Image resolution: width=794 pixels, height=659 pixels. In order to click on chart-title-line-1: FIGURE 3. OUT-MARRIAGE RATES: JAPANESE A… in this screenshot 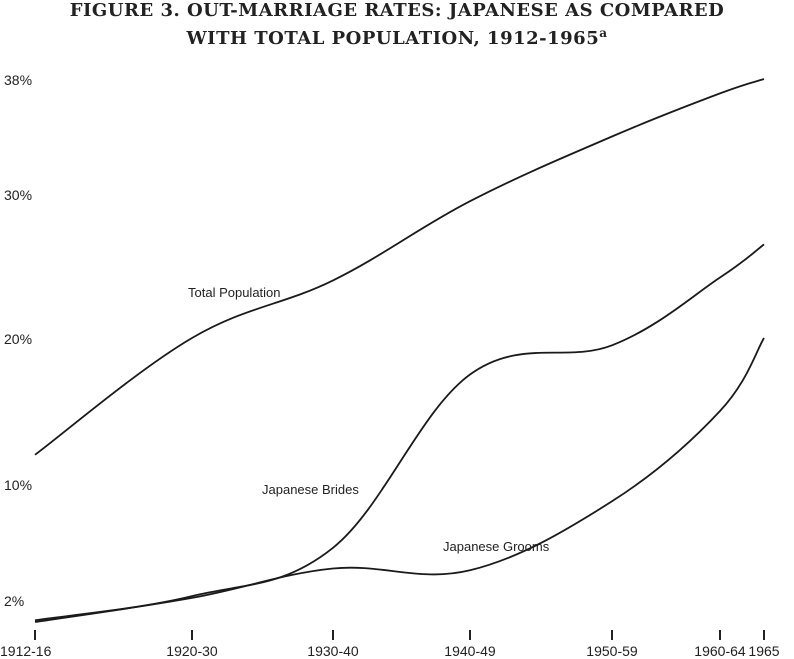, I will do `click(397, 10)`.